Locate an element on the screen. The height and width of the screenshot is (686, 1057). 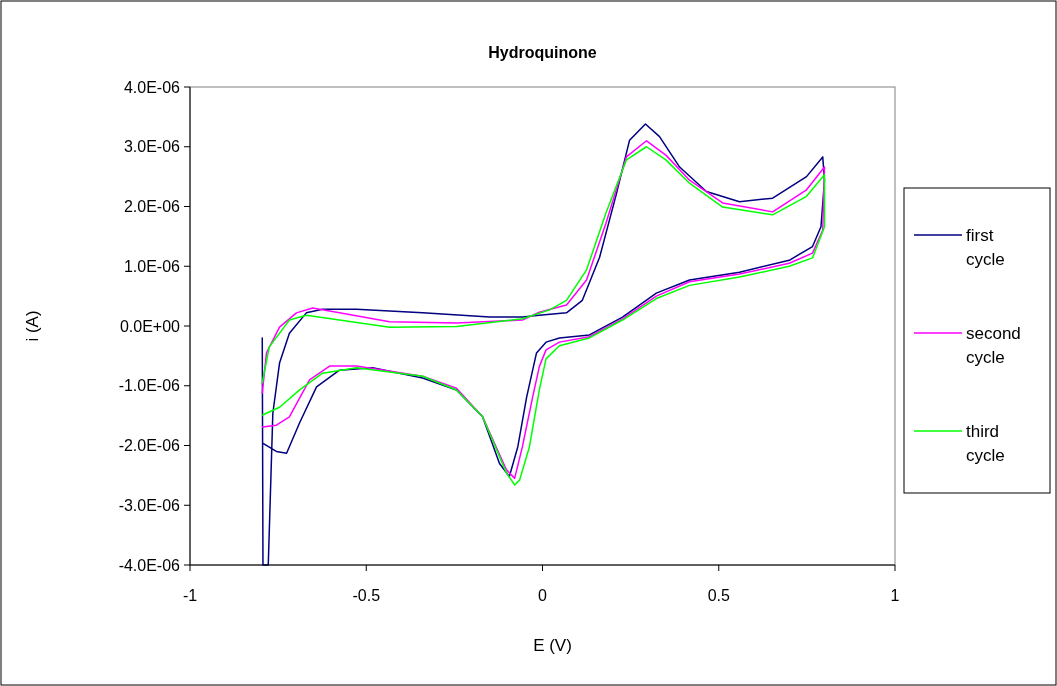
y-tick-label: -1.0E-06 is located at coordinates (149, 386).